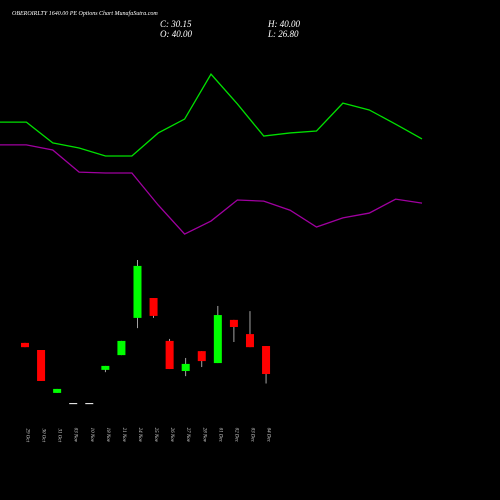 This screenshot has height=500, width=500. I want to click on ohlc-readout: C: 30.15, so click(176, 24).